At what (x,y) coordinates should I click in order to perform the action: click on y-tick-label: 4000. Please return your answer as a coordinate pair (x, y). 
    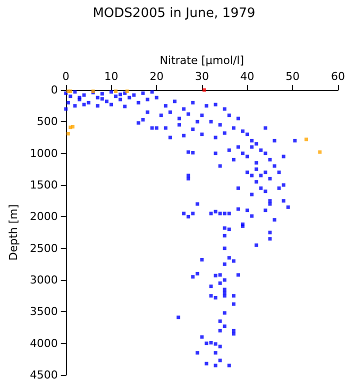
    Looking at the image, I should click on (44, 343).